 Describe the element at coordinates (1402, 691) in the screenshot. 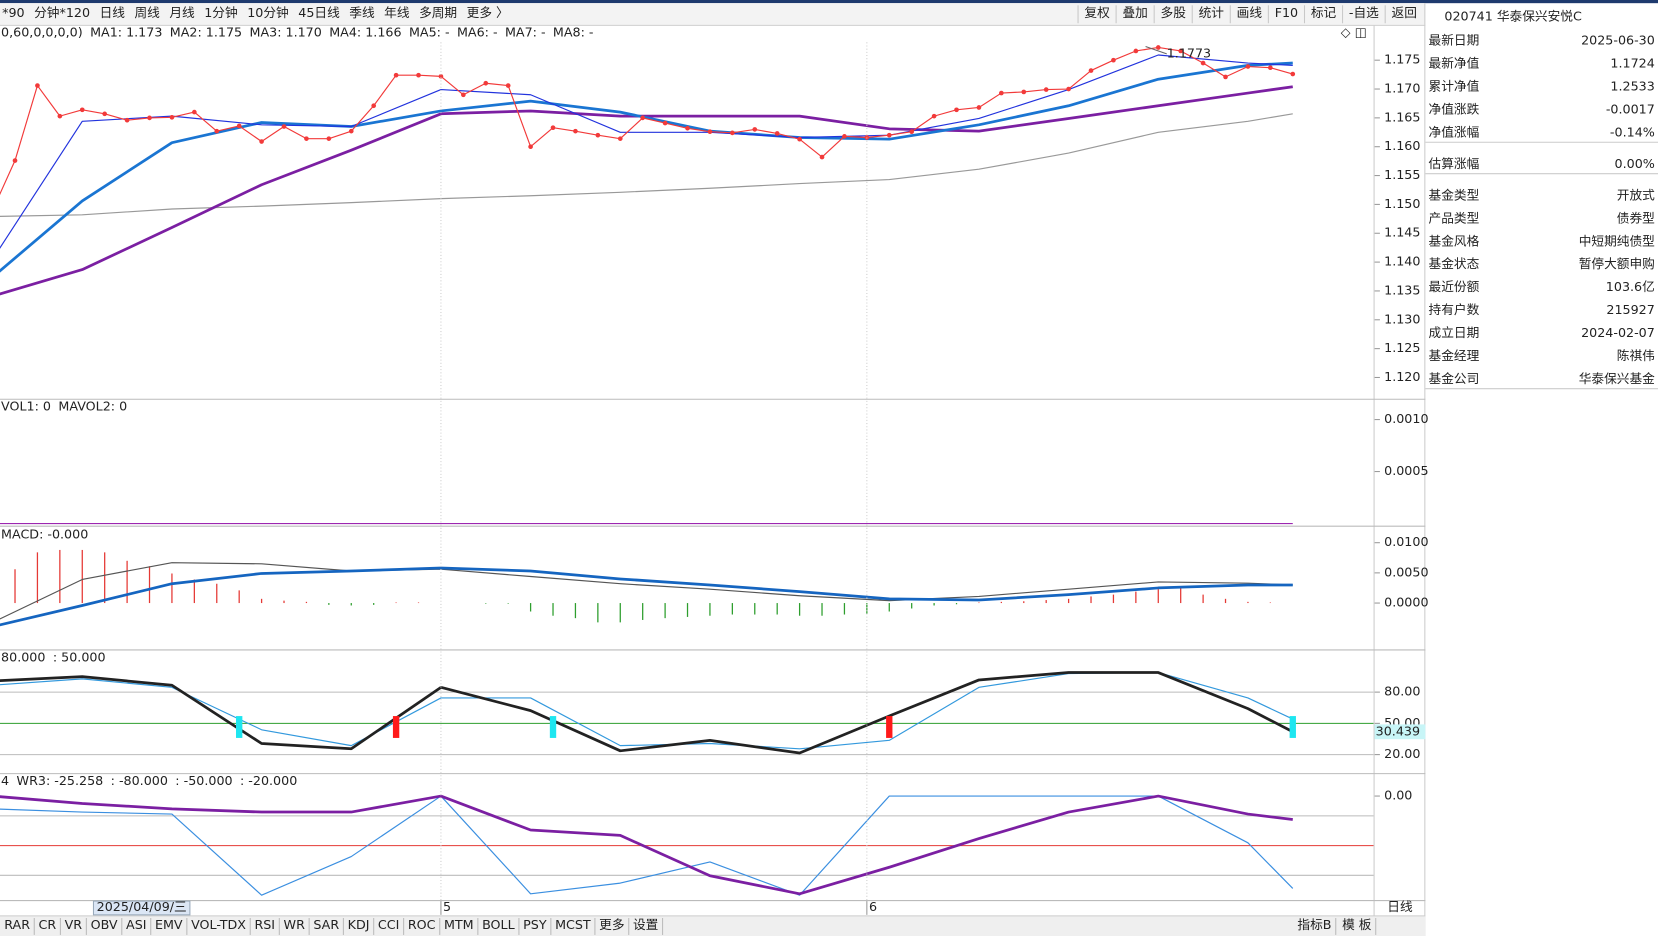

I see `y-tick-label: 80.00` at that location.